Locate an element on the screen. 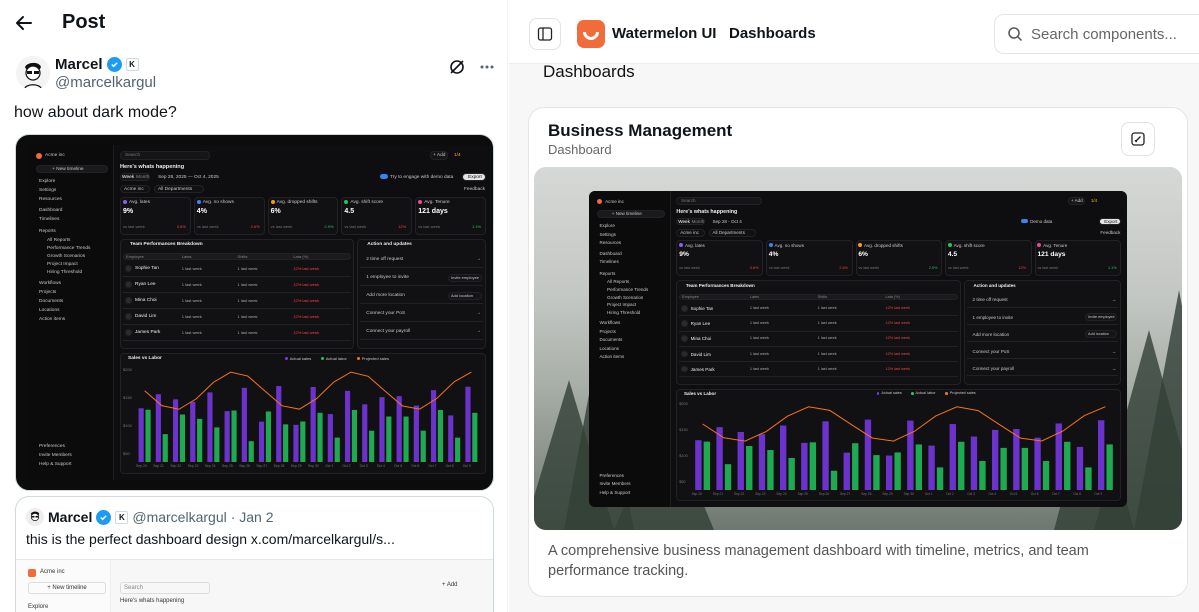  dash-metric-value: 6% is located at coordinates (863, 254).